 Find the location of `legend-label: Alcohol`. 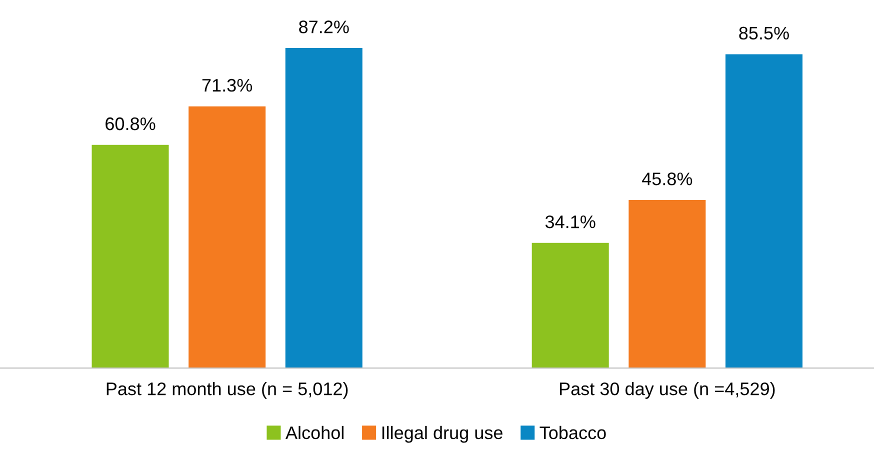

legend-label: Alcohol is located at coordinates (315, 433).